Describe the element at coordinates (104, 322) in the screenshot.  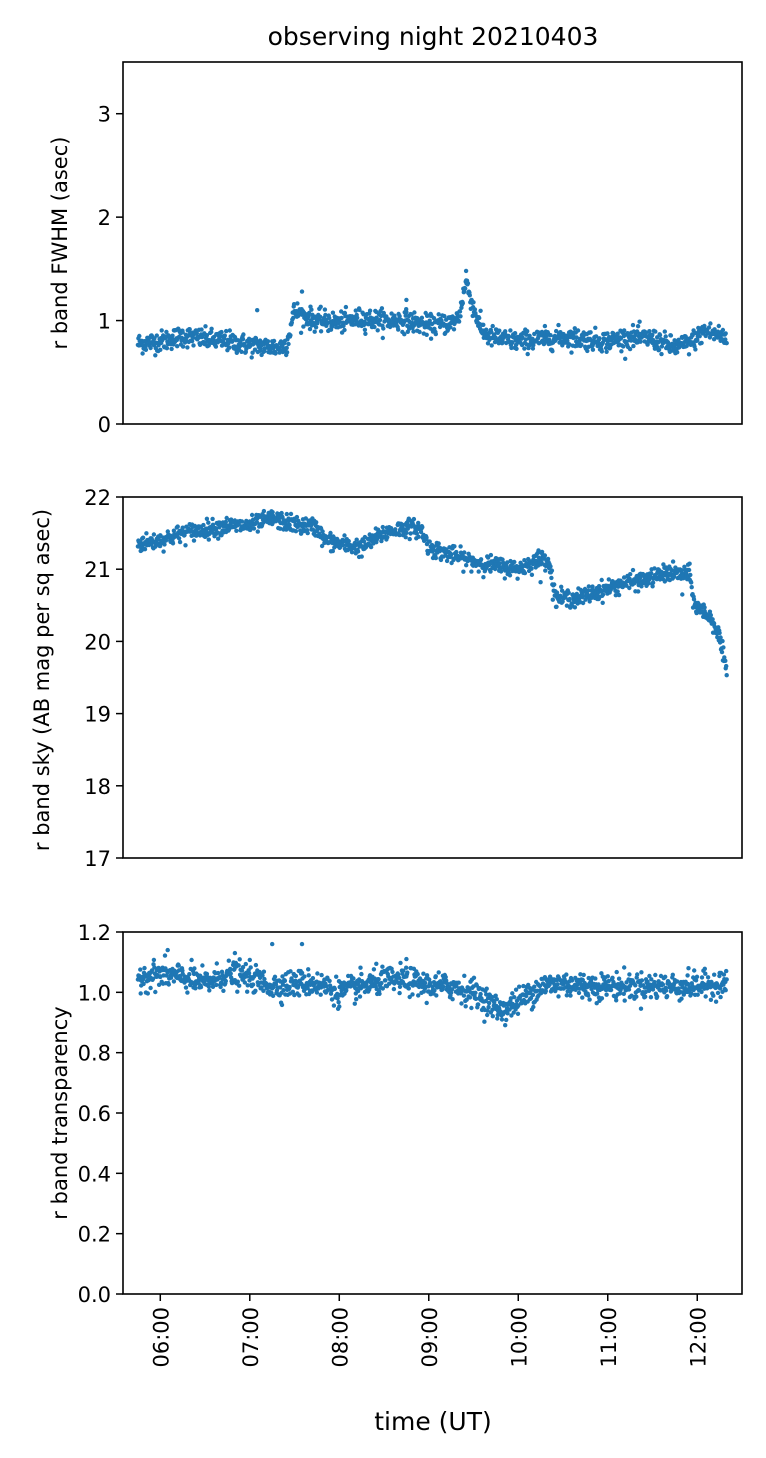
I see `y-tick-label: 1` at that location.